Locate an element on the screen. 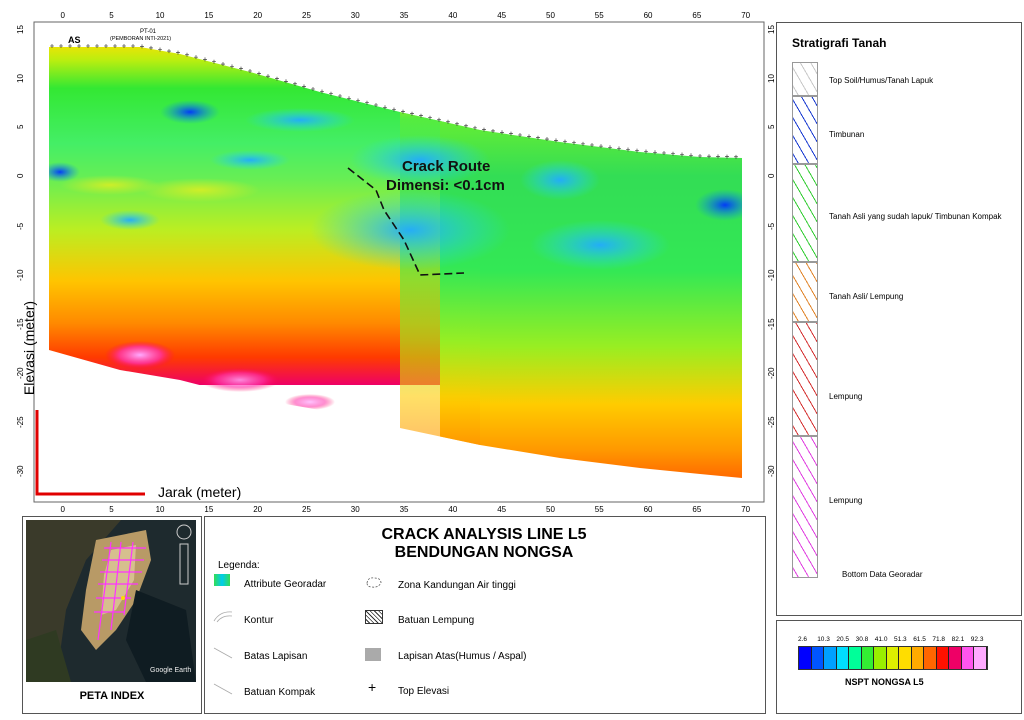 This screenshot has width=1024, height=720. high-water-zone-icon is located at coordinates (374, 582).